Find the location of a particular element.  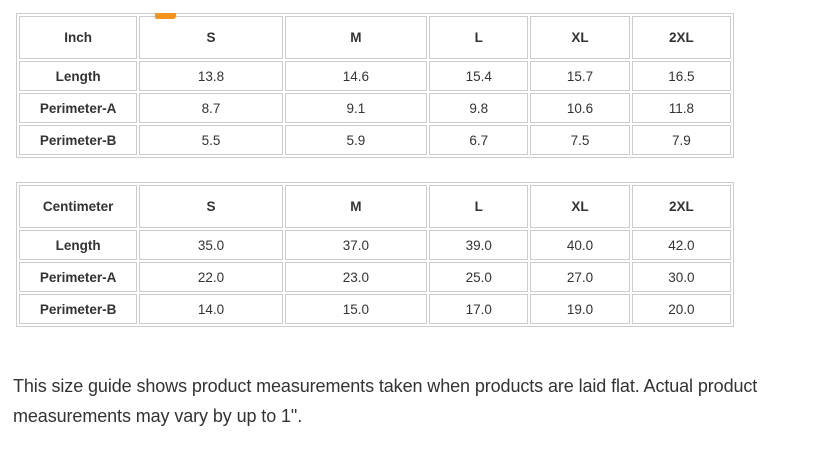

table-cell: 13.8 is located at coordinates (211, 76).